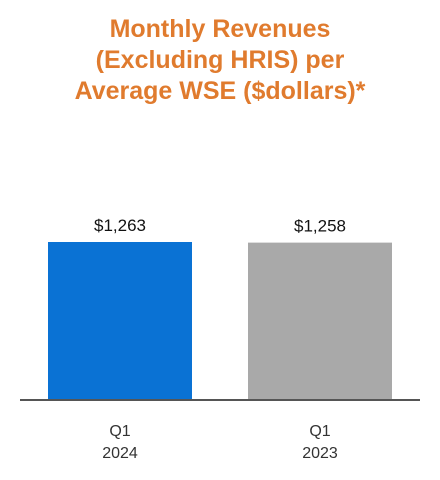 The width and height of the screenshot is (440, 480). Describe the element at coordinates (220, 29) in the screenshot. I see `chart-title-line-1: Monthly Revenues` at that location.